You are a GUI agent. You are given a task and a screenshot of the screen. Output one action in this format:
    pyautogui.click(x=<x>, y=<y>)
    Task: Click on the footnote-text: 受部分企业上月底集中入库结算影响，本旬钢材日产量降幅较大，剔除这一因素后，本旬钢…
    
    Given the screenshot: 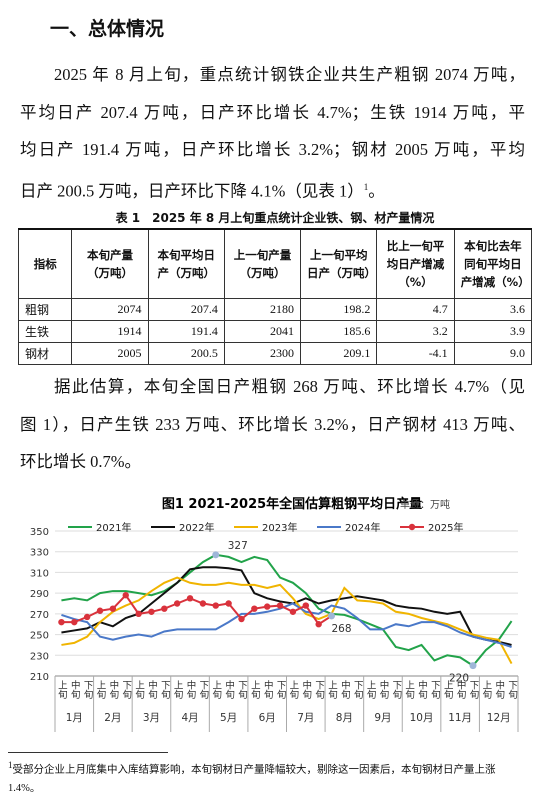 What is the action you would take?
    pyautogui.click(x=252, y=779)
    